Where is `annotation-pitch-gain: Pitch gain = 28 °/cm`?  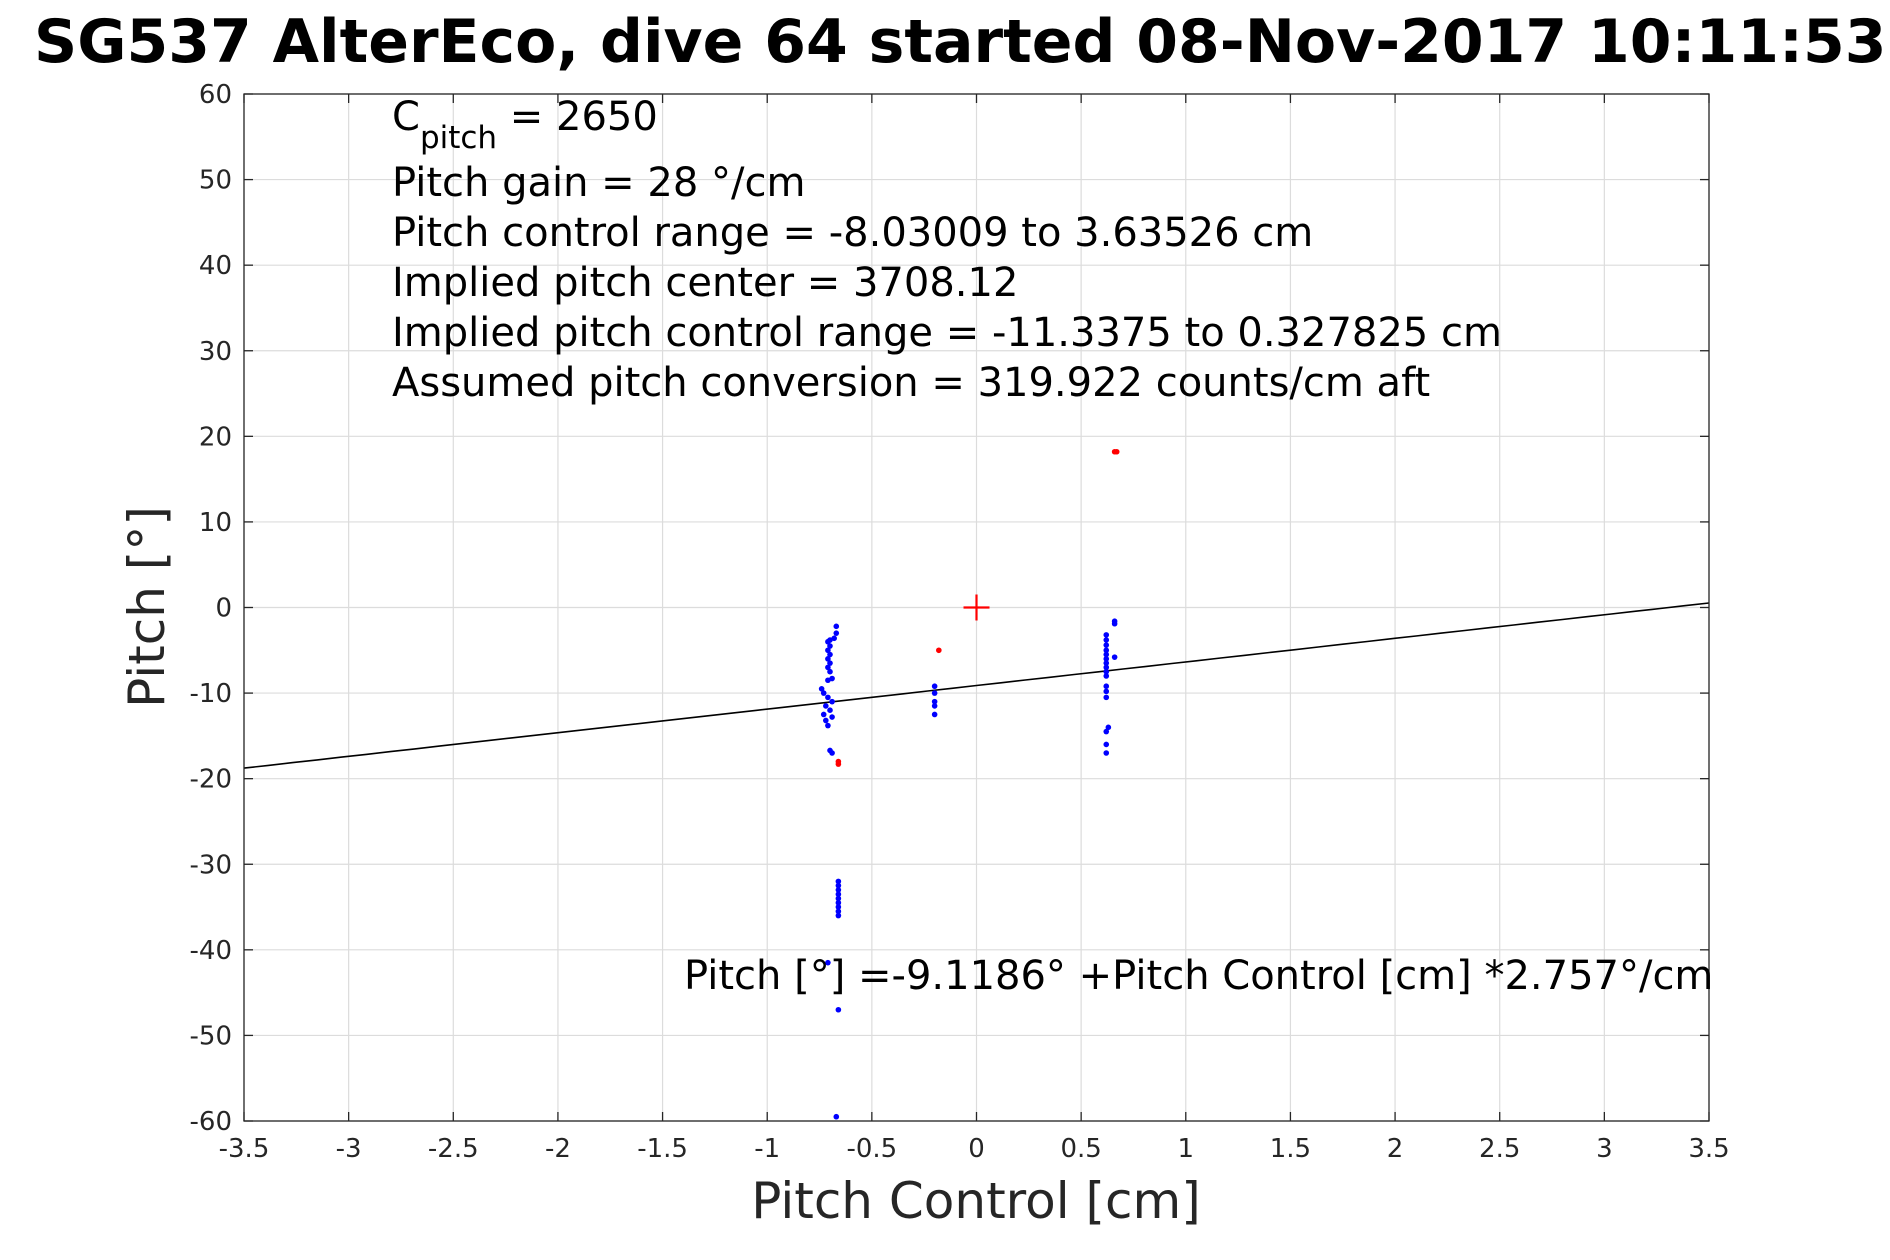 annotation-pitch-gain: Pitch gain = 28 °/cm is located at coordinates (598, 183).